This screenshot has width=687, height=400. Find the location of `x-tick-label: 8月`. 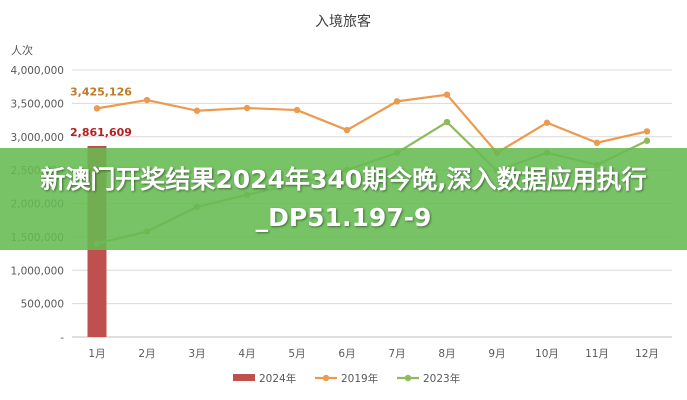

x-tick-label: 8月 is located at coordinates (446, 354).